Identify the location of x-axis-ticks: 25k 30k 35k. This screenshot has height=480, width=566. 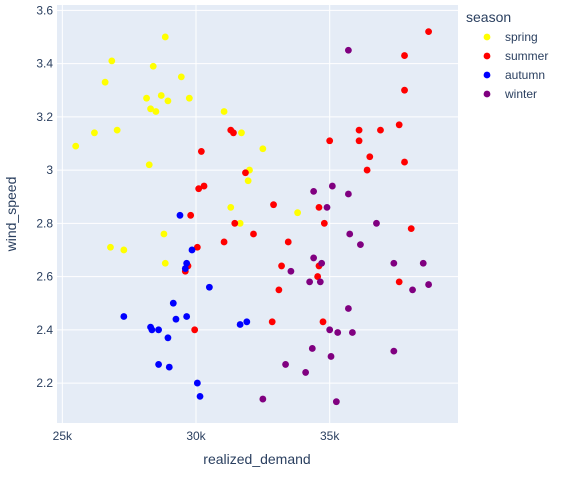
(197, 436).